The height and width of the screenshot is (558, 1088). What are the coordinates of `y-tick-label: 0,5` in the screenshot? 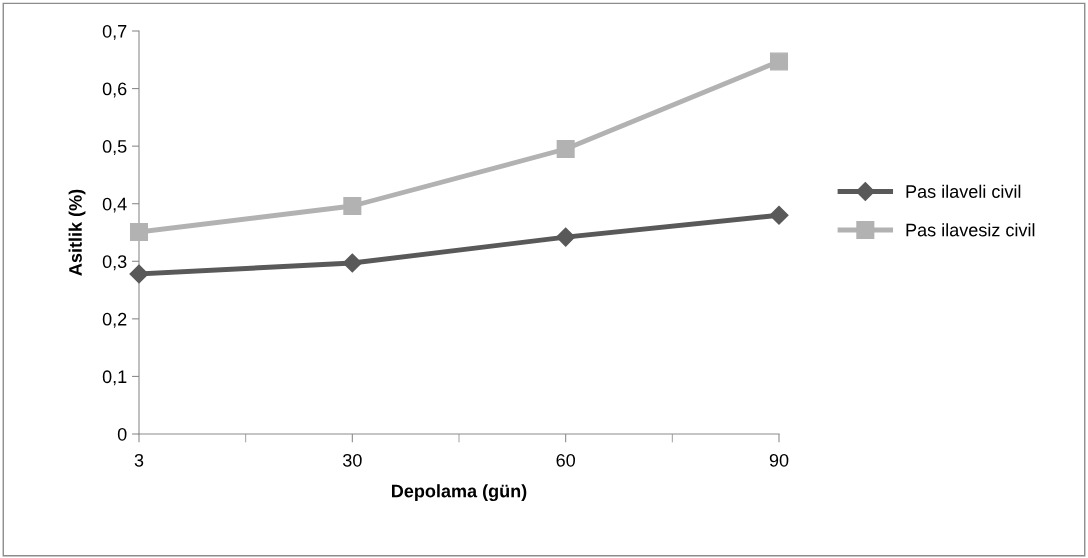 It's located at (114, 147).